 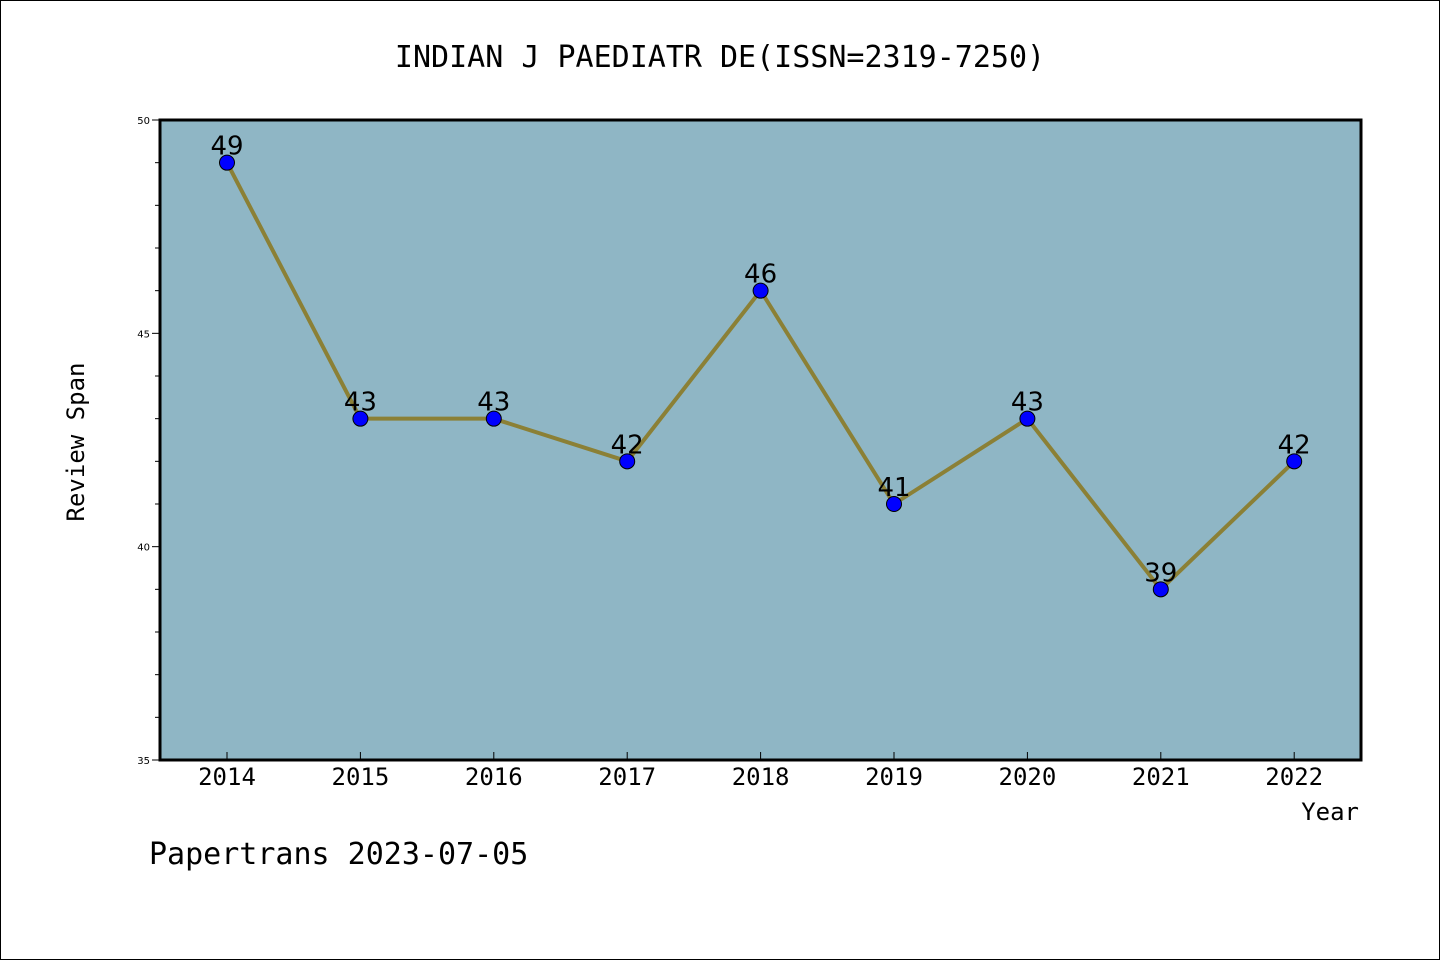 I want to click on data-label: 41, so click(x=893, y=488).